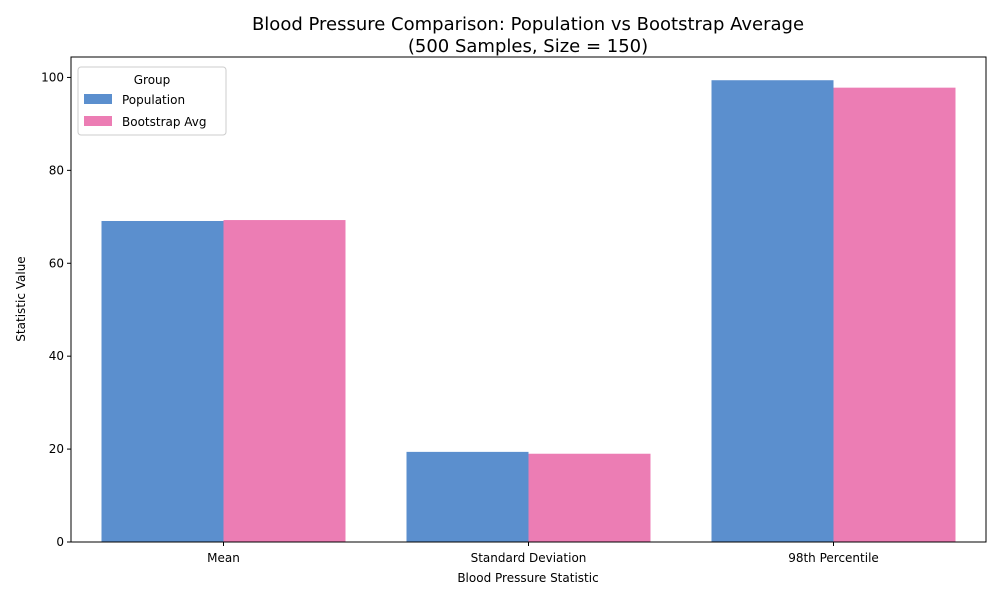  Describe the element at coordinates (98, 121) in the screenshot. I see `legend-swatch-bootstrap` at that location.